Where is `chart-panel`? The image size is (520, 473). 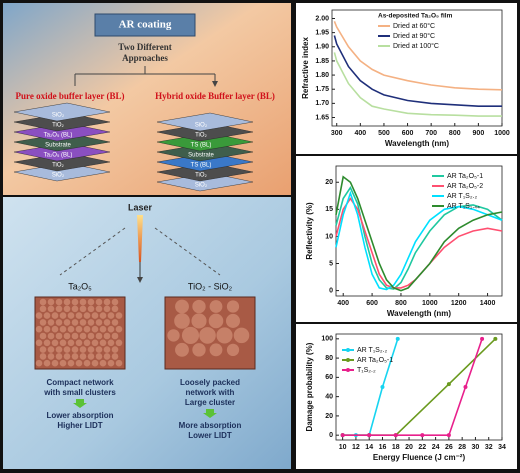 chart-panel is located at coordinates (406, 396).